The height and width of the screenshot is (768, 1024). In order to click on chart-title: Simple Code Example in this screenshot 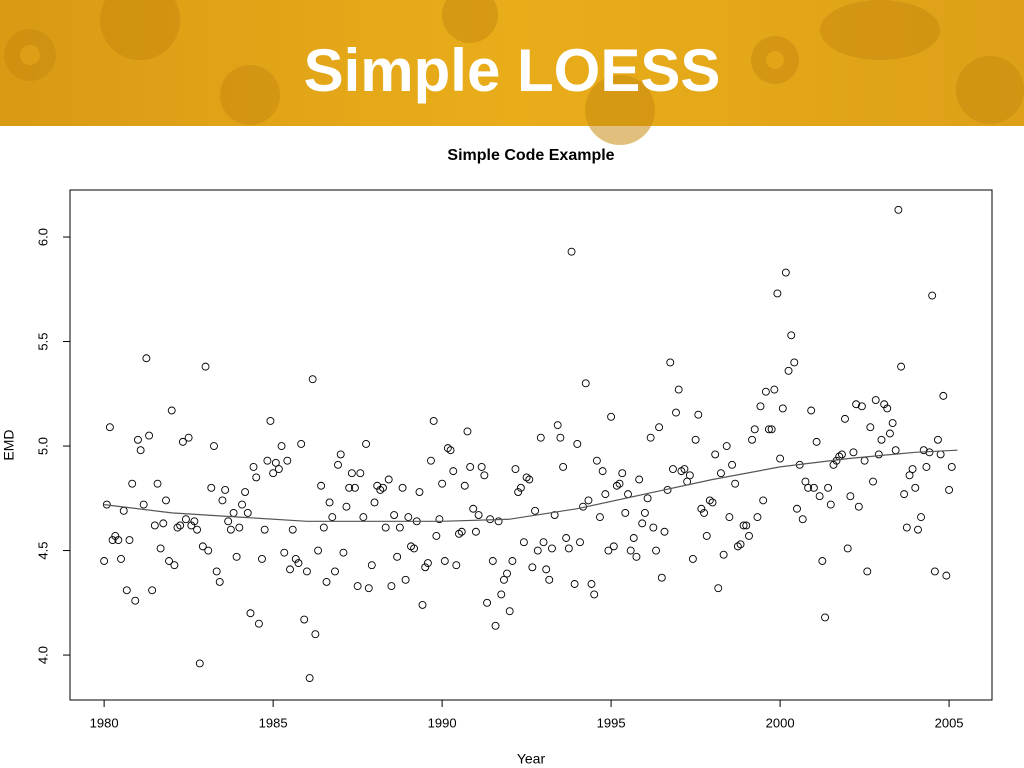, I will do `click(530, 155)`.